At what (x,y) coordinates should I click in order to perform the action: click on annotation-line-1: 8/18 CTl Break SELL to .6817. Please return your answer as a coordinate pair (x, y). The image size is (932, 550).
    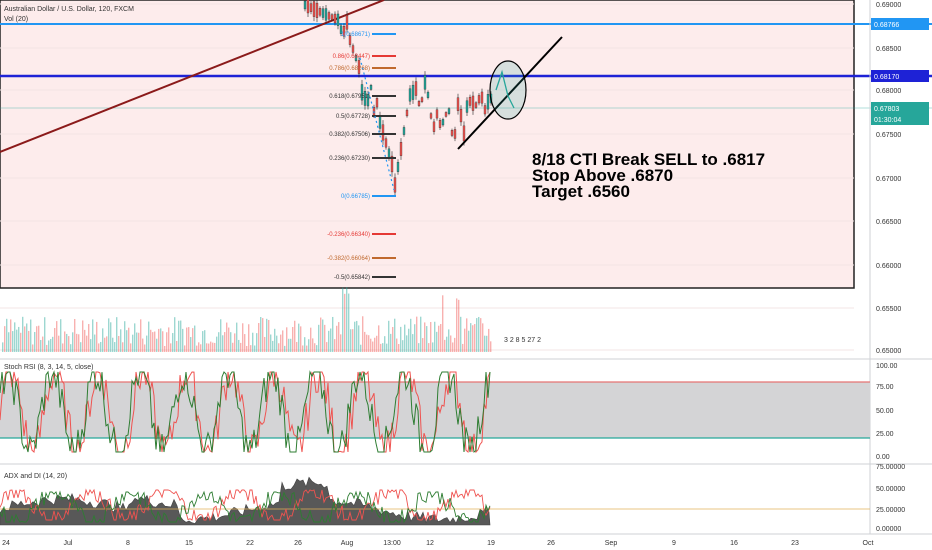
    Looking at the image, I should click on (648, 159).